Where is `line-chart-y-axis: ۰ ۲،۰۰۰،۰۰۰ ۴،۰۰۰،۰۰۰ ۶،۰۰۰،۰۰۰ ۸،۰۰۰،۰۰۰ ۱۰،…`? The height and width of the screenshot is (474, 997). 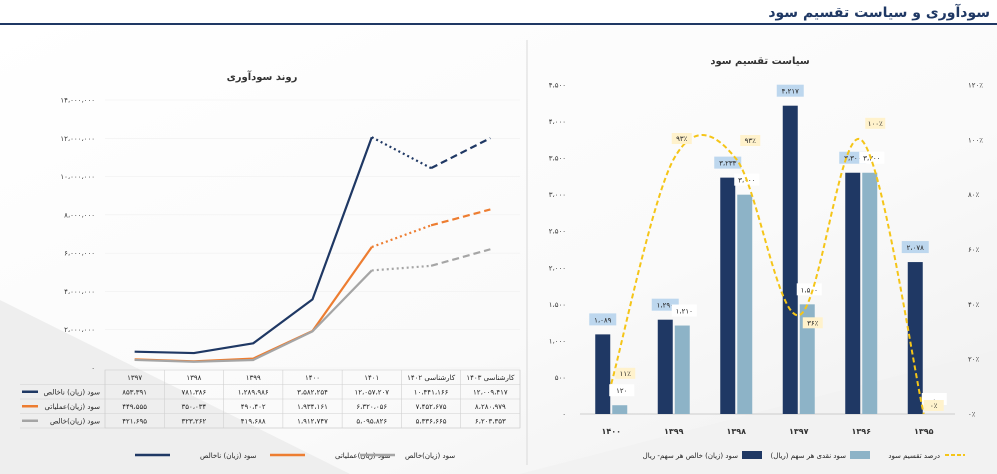 line-chart-y-axis: ۰ ۲،۰۰۰،۰۰۰ ۴،۰۰۰،۰۰۰ ۶،۰۰۰،۰۰۰ ۸،۰۰۰،۰۰۰ ۱۰،… is located at coordinates (77, 235).